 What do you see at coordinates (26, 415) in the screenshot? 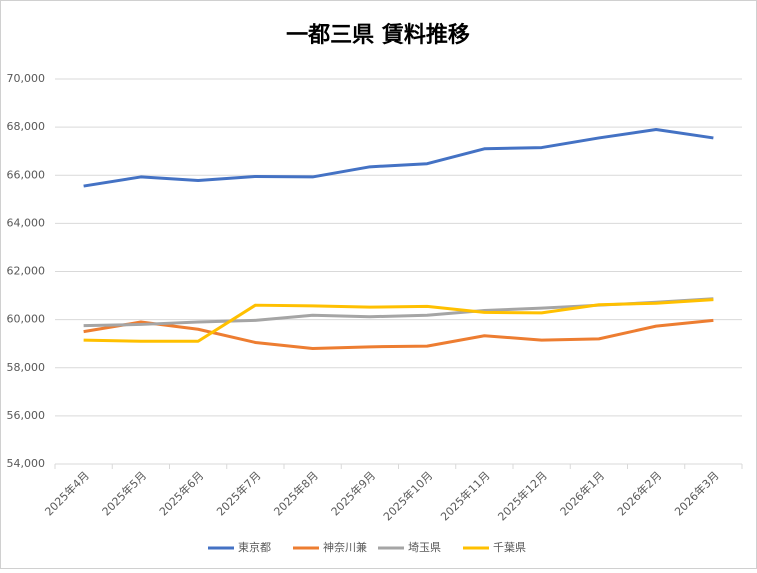
I see `y-tick-label: 56,000` at bounding box center [26, 415].